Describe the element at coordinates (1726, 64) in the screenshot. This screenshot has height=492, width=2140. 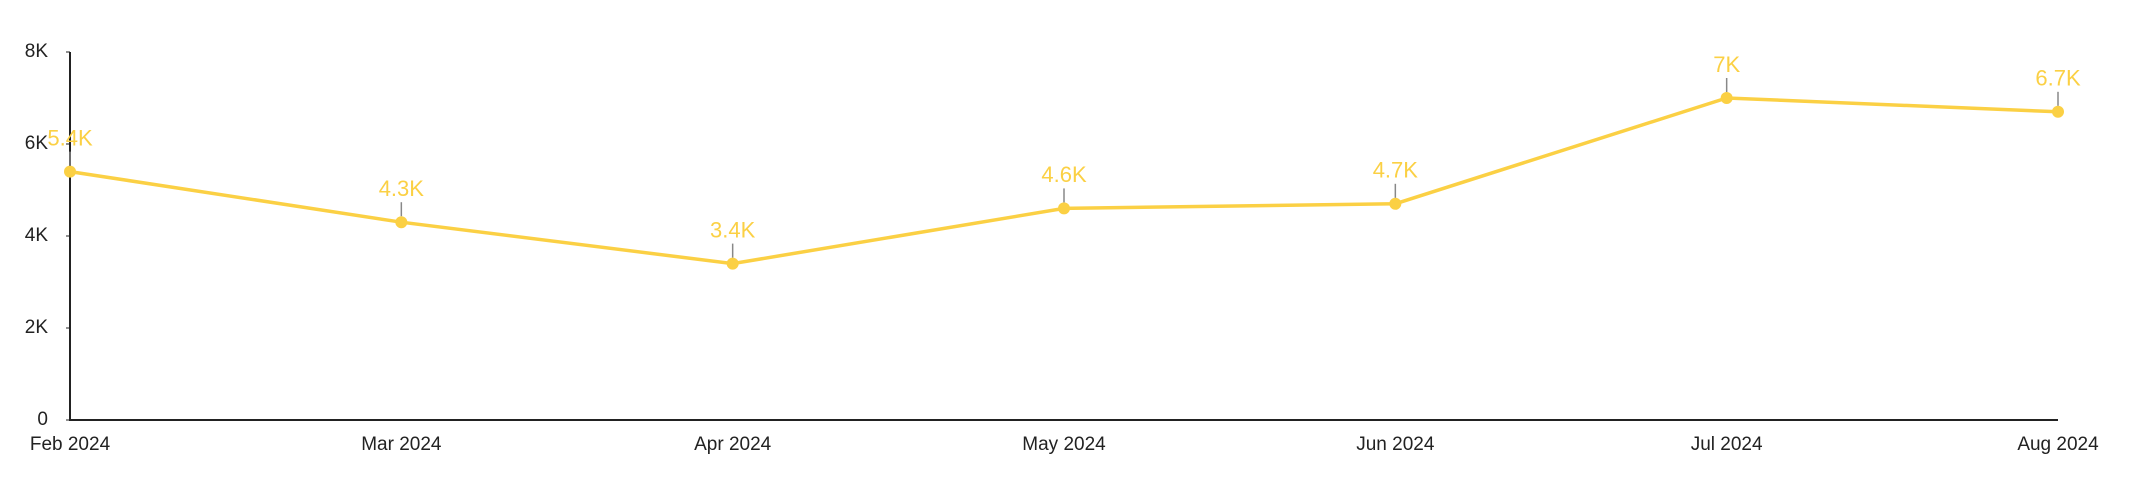
I see `value-label: 7K` at that location.